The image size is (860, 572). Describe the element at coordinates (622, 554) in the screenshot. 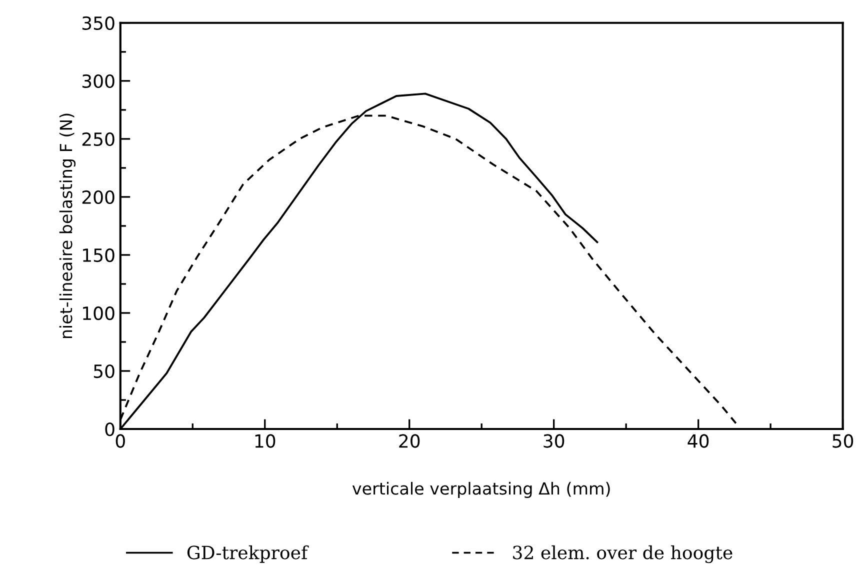

I see `legend-label: 32 elem. over de hoogte` at that location.